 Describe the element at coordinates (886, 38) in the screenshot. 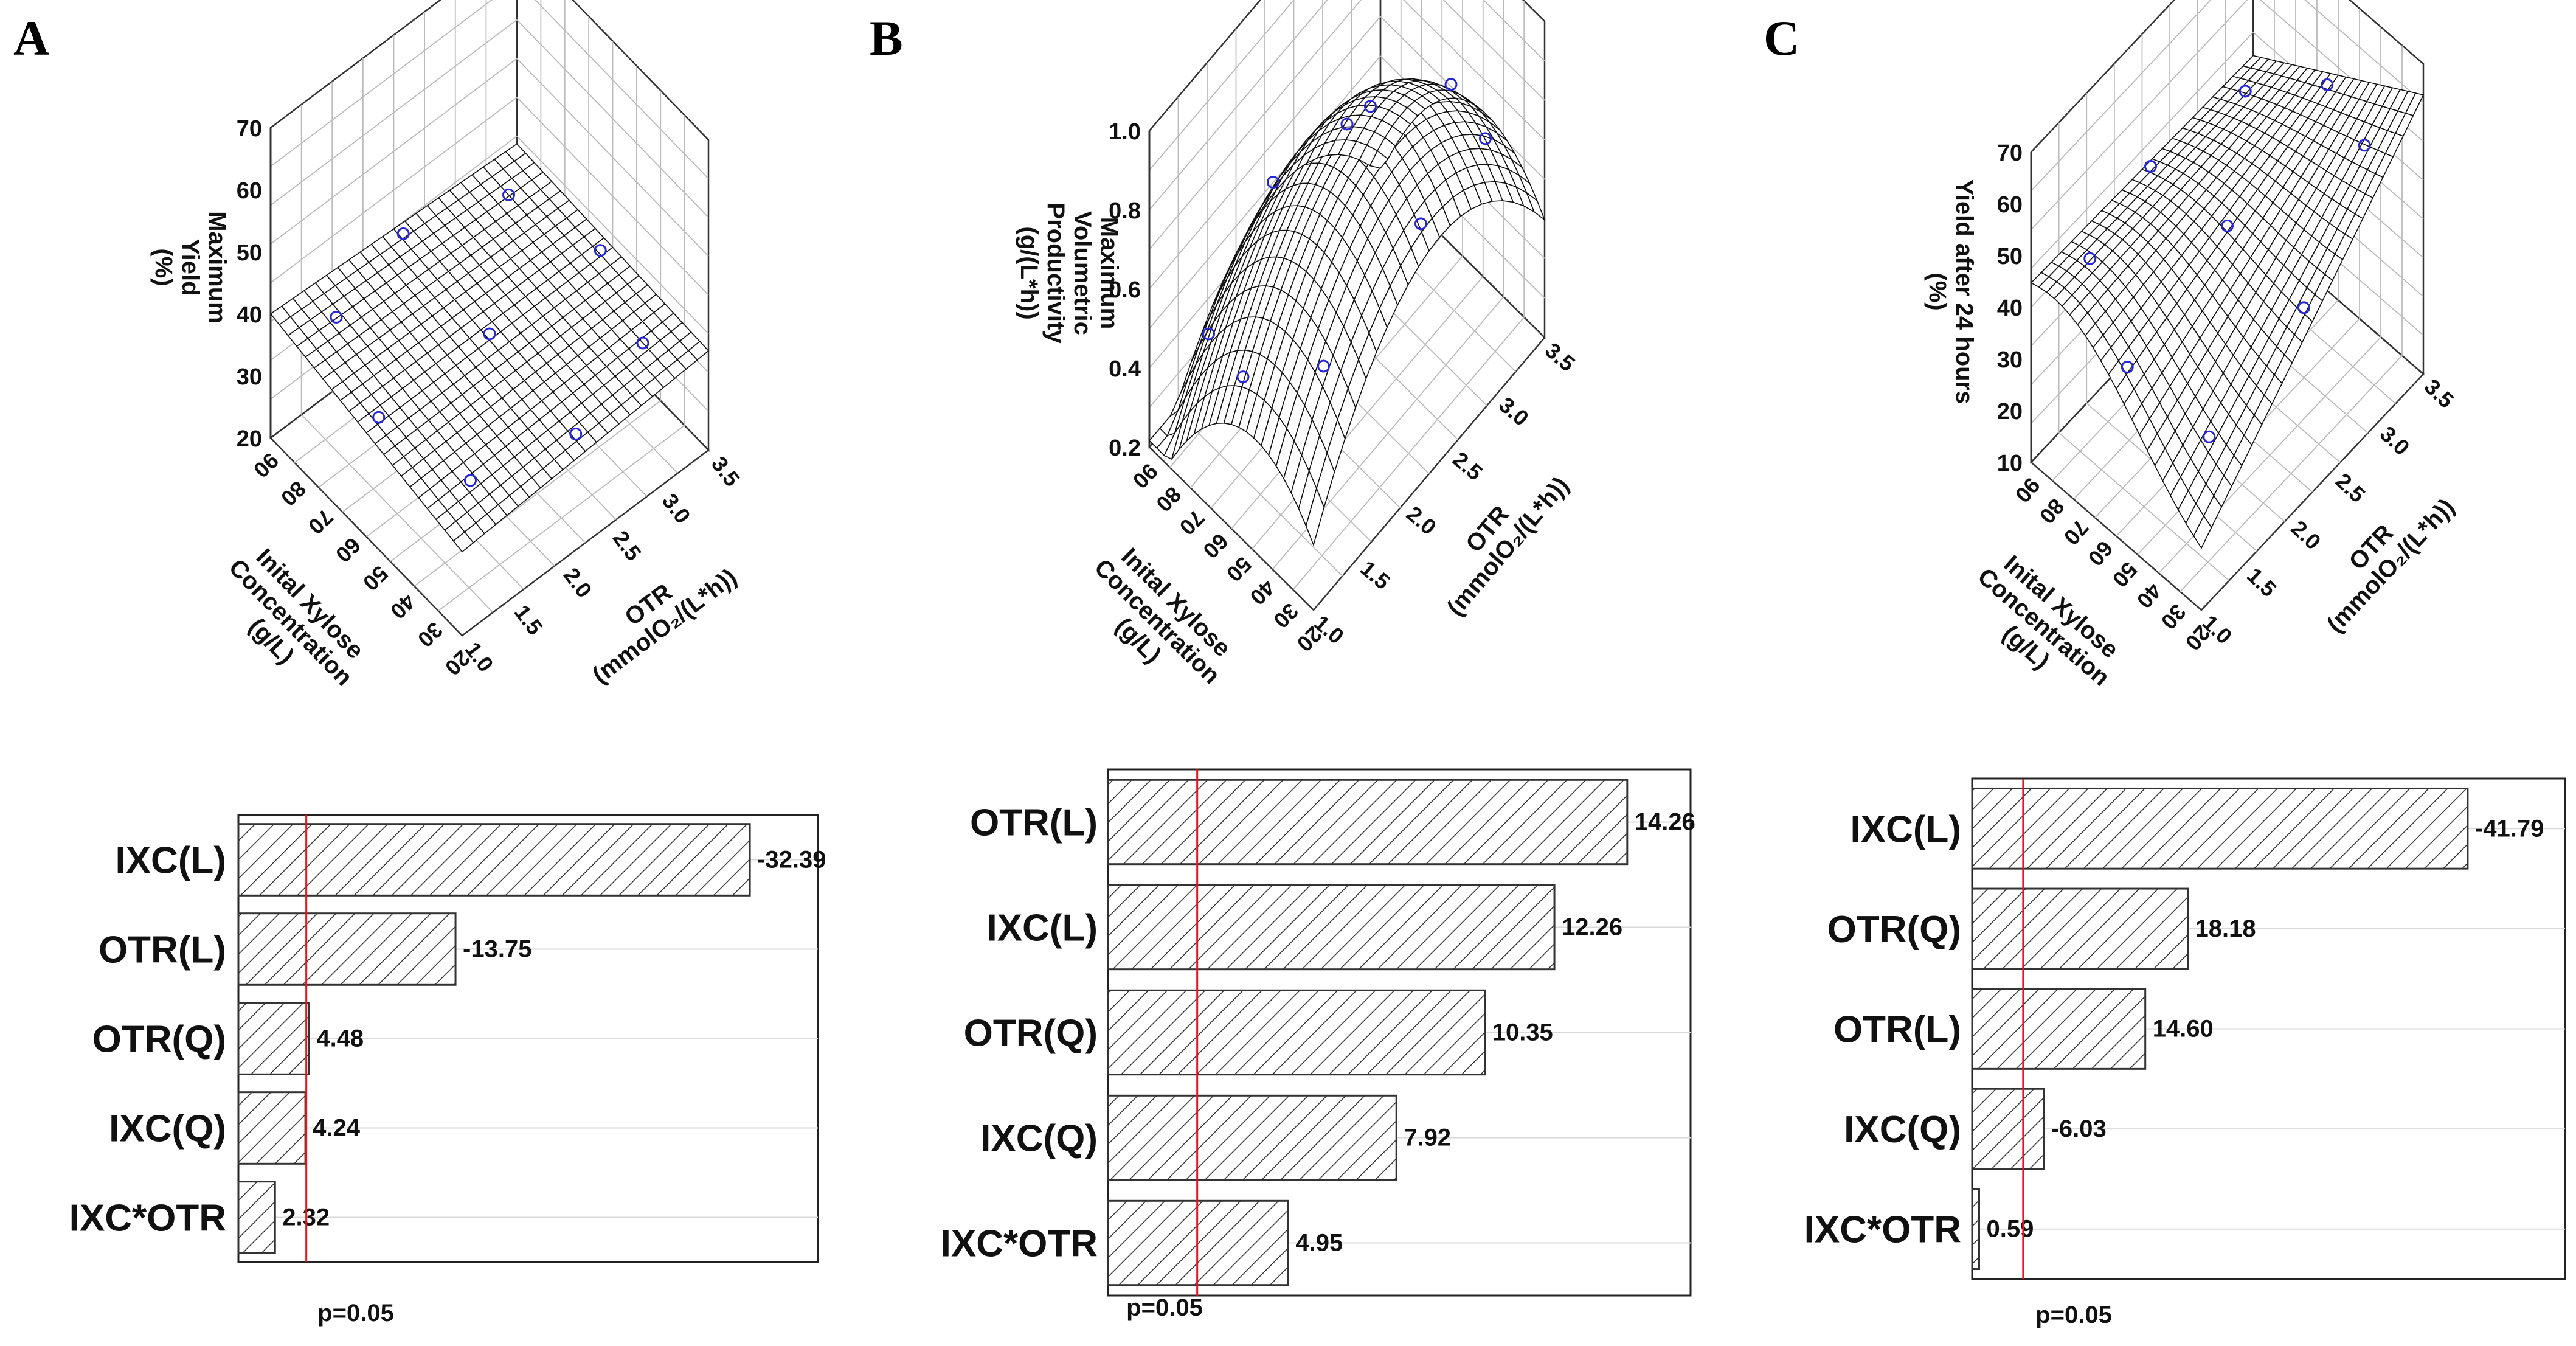

I see `panel-letter-b: B` at that location.